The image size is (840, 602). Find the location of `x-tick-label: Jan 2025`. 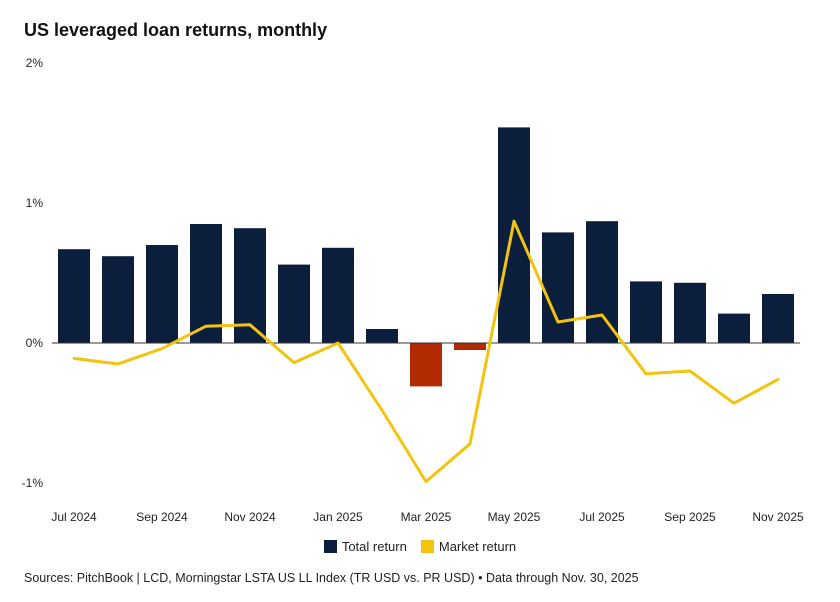

x-tick-label: Jan 2025 is located at coordinates (338, 517).